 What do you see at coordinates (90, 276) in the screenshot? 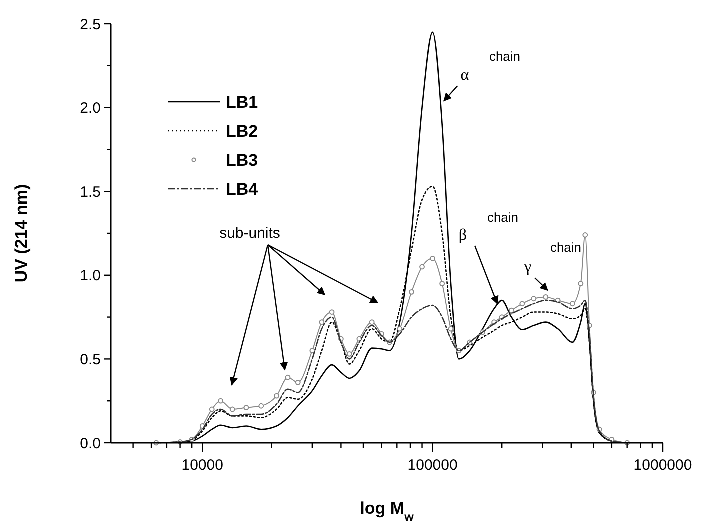
I see `y-tick-label: 1.0` at bounding box center [90, 276].